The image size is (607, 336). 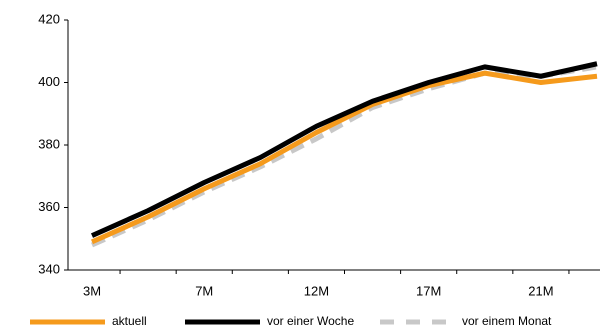 What do you see at coordinates (540, 290) in the screenshot?
I see `x-tick-label: 21M` at bounding box center [540, 290].